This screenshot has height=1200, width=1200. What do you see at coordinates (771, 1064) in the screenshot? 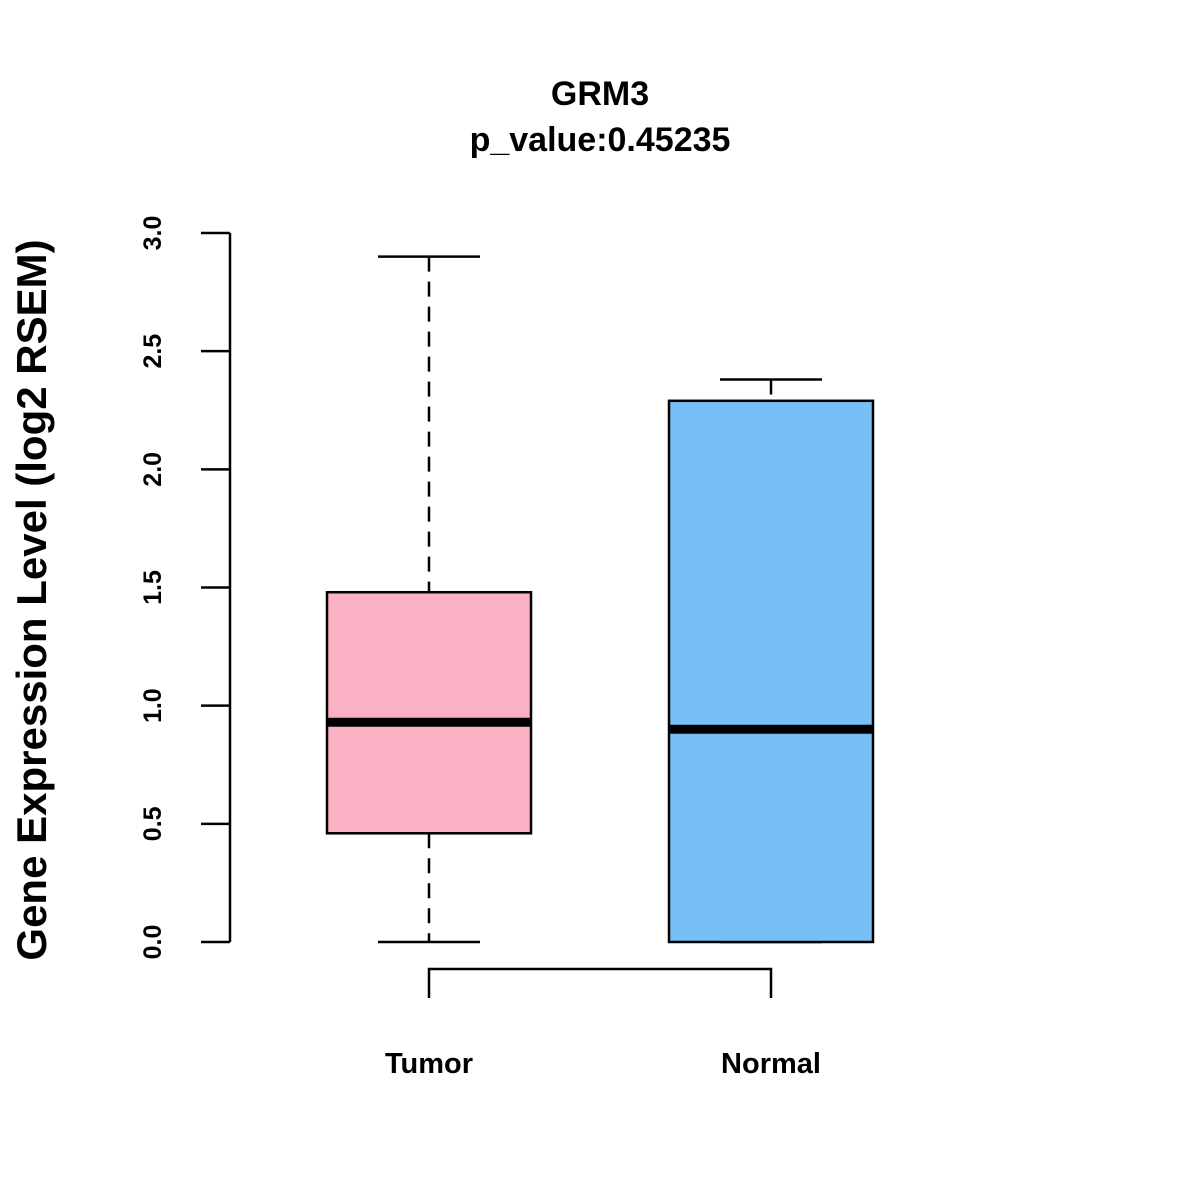
I see `category-label-normal: Normal` at bounding box center [771, 1064].